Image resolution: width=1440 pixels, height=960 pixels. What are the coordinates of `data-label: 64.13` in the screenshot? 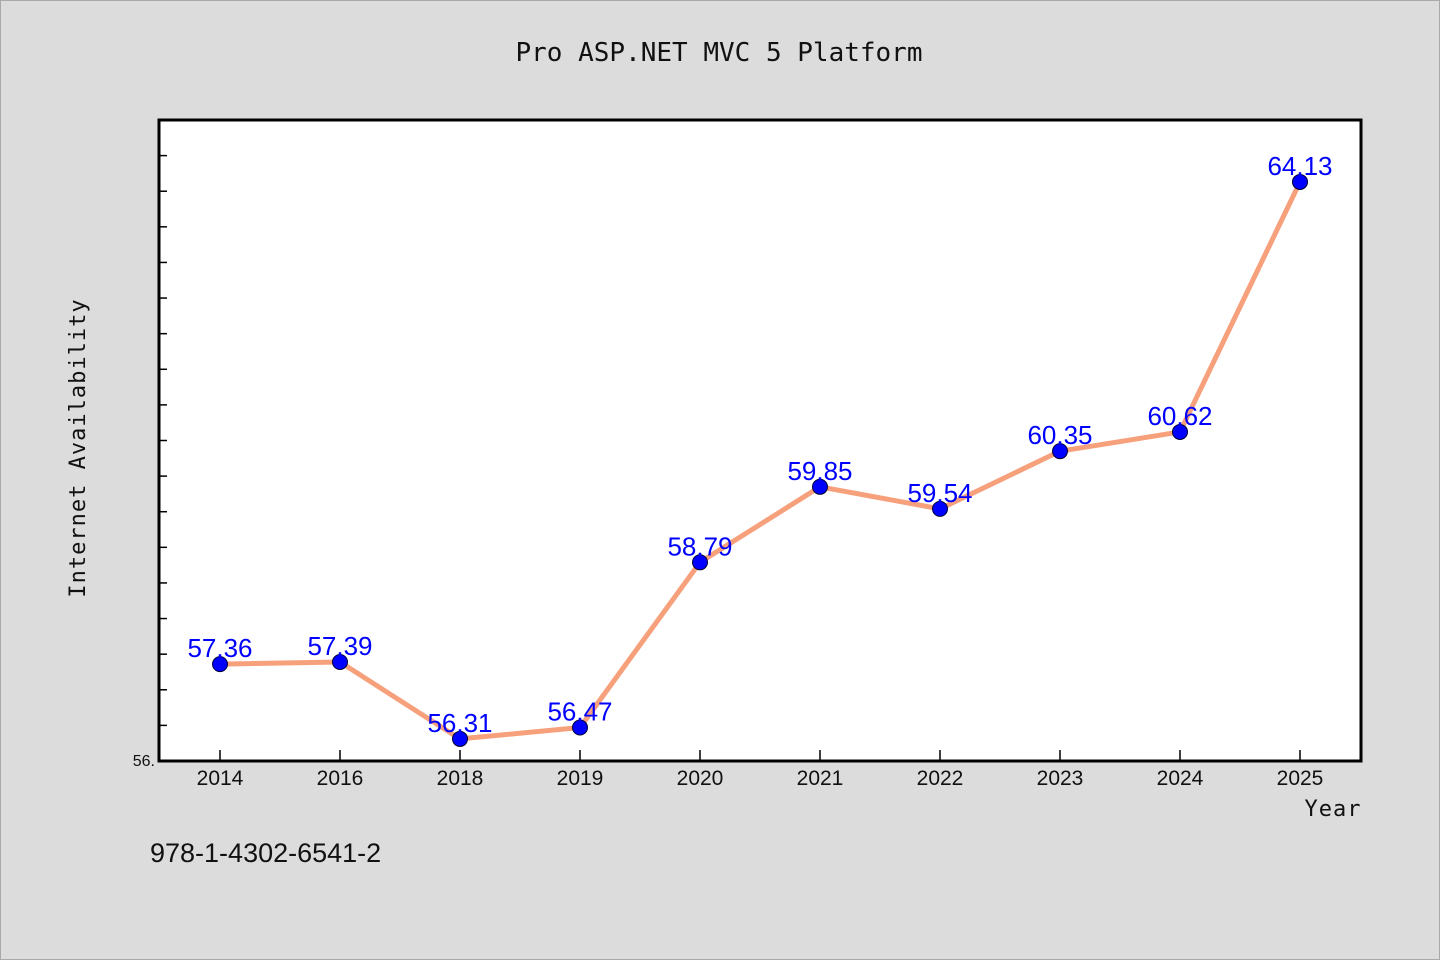 It's located at (1299, 166).